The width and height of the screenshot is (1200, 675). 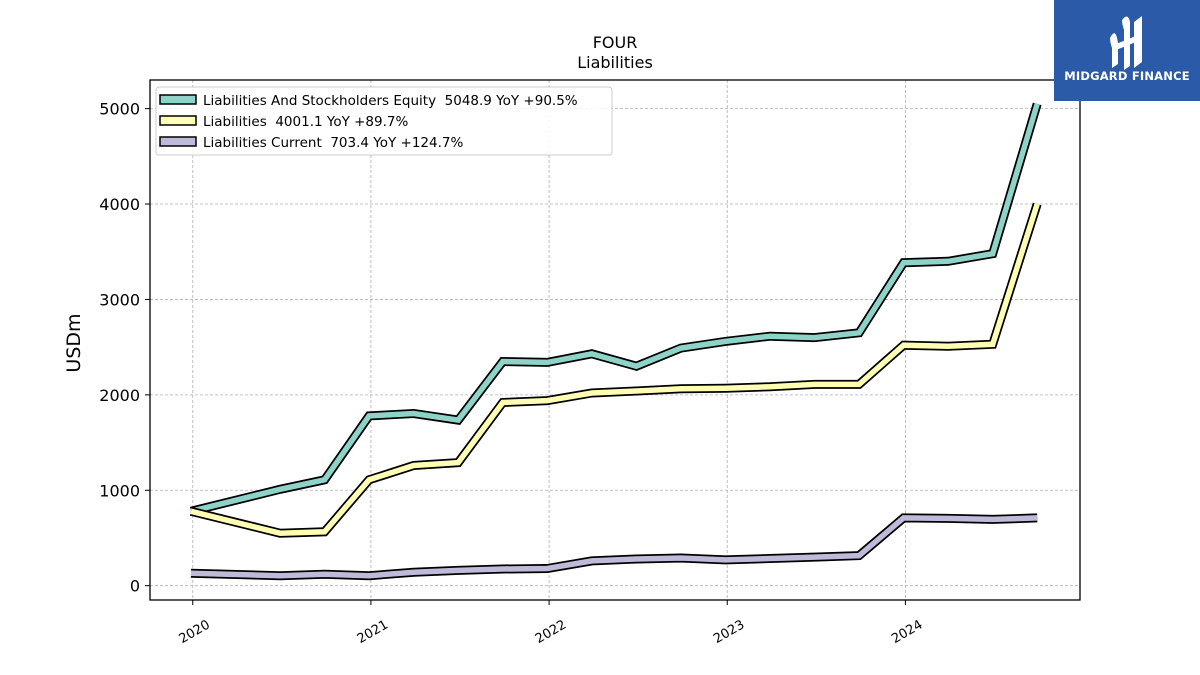 I want to click on x-tick-label: 2024, so click(x=907, y=632).